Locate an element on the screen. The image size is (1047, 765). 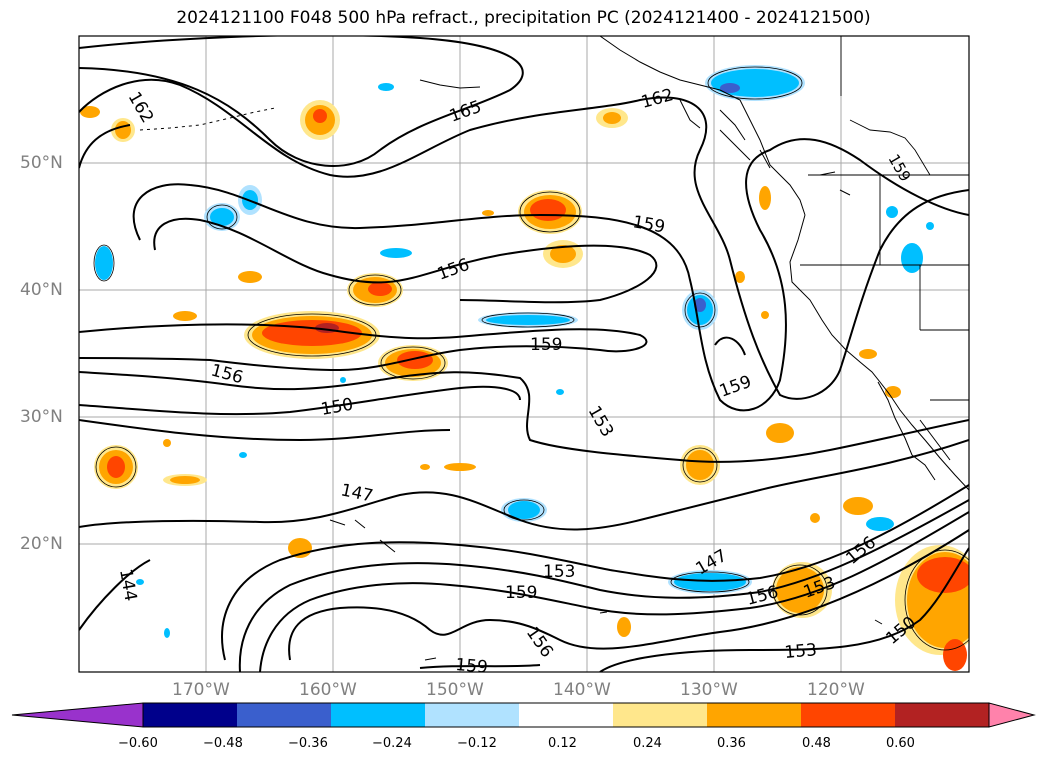
lat-label: 40°N is located at coordinates (41, 290).